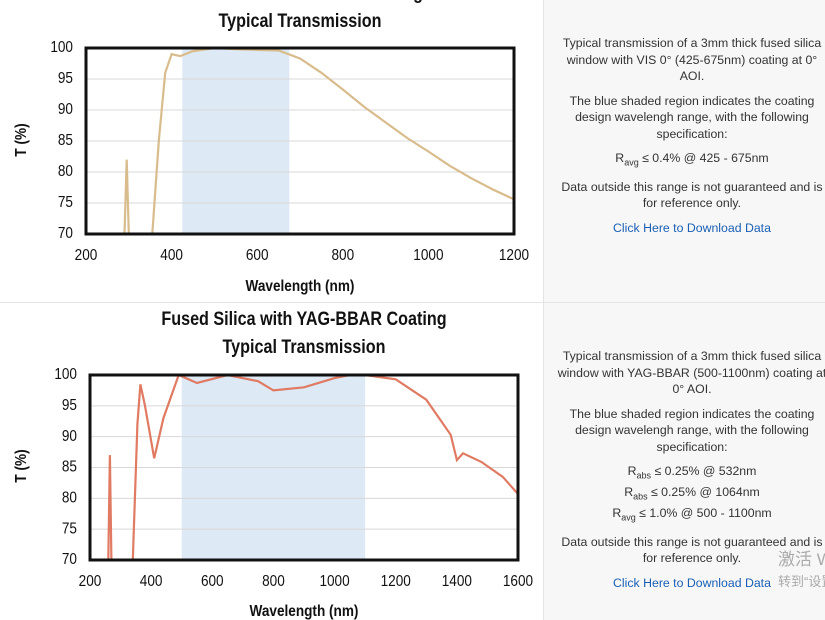 The width and height of the screenshot is (825, 620). What do you see at coordinates (300, 1) in the screenshot?
I see `chart-title: Fused Silica with VIS 0° Coating` at bounding box center [300, 1].